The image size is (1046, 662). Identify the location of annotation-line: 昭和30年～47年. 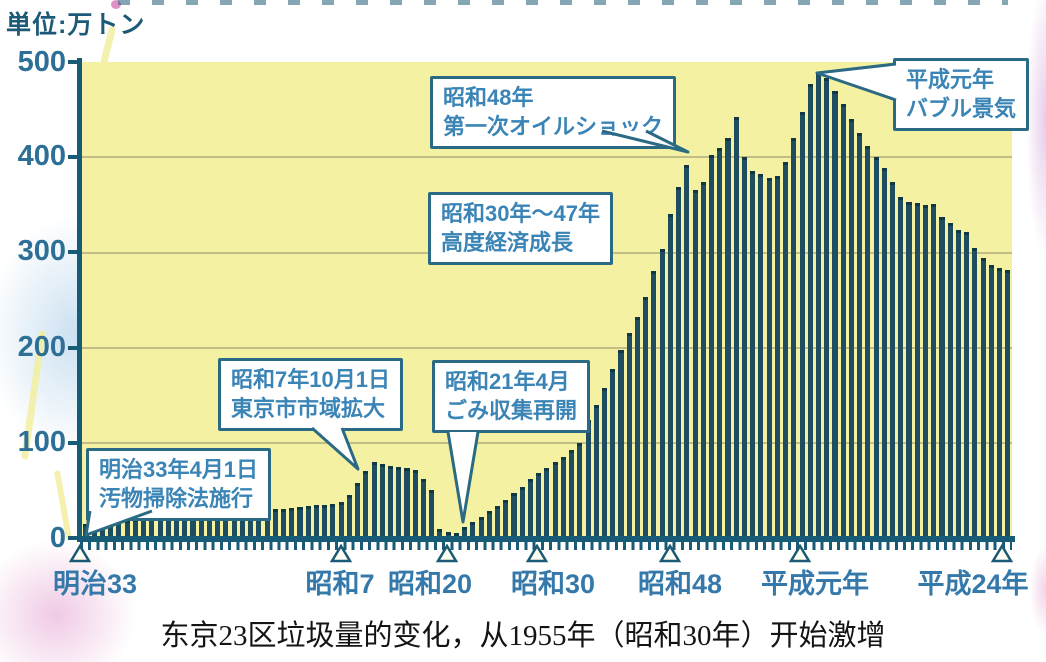
(520, 213).